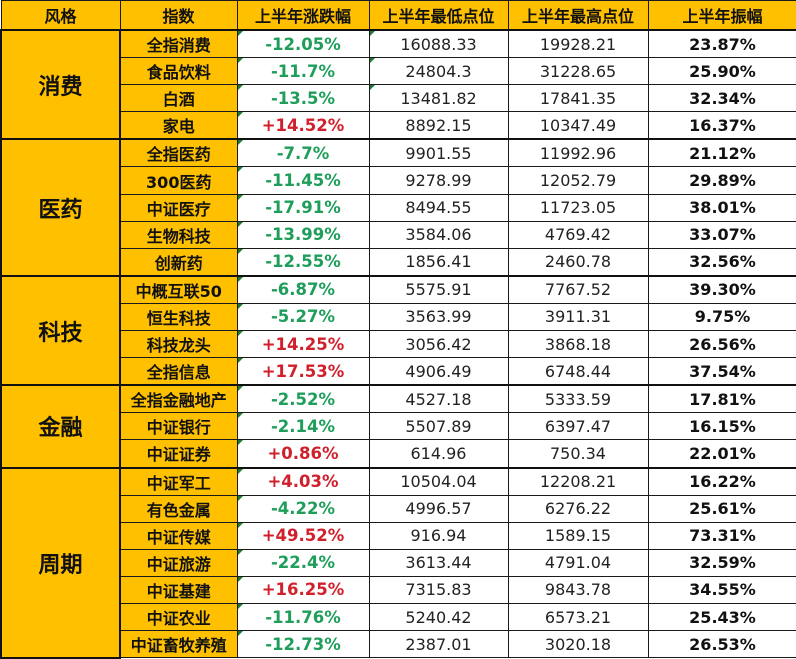  Describe the element at coordinates (438, 15) in the screenshot. I see `header-low: 上半年最低点位` at that location.